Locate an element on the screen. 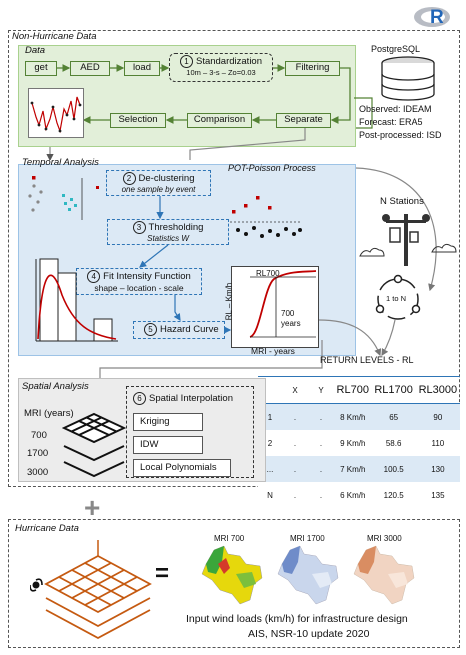 The height and width of the screenshot is (655, 466). station-cycle-label: 1 to N is located at coordinates (396, 298).